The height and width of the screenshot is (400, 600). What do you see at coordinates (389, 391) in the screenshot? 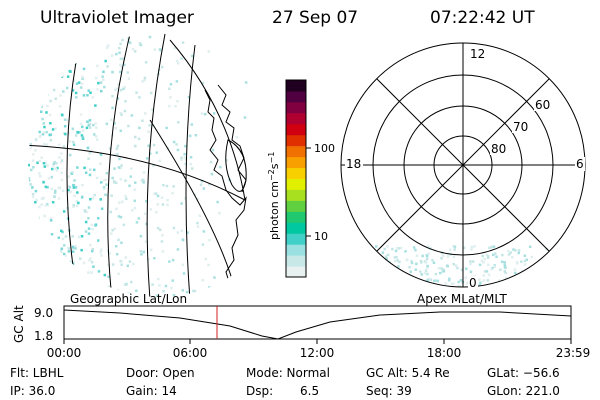
I see `seq-info: Seq: 39` at bounding box center [389, 391].